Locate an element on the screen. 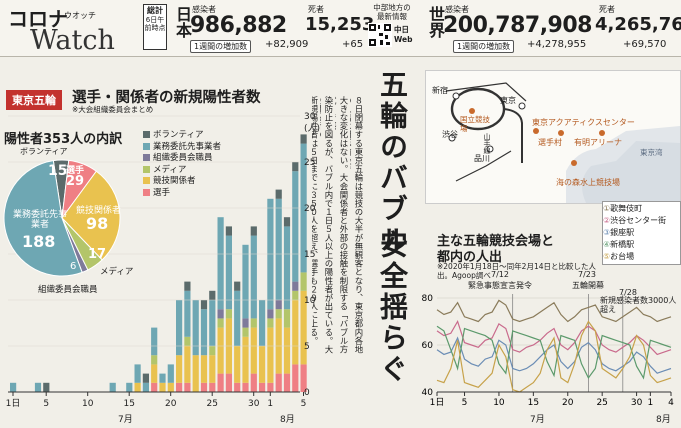 The image size is (681, 428). legend-item: 競技関係者 is located at coordinates (182, 182).